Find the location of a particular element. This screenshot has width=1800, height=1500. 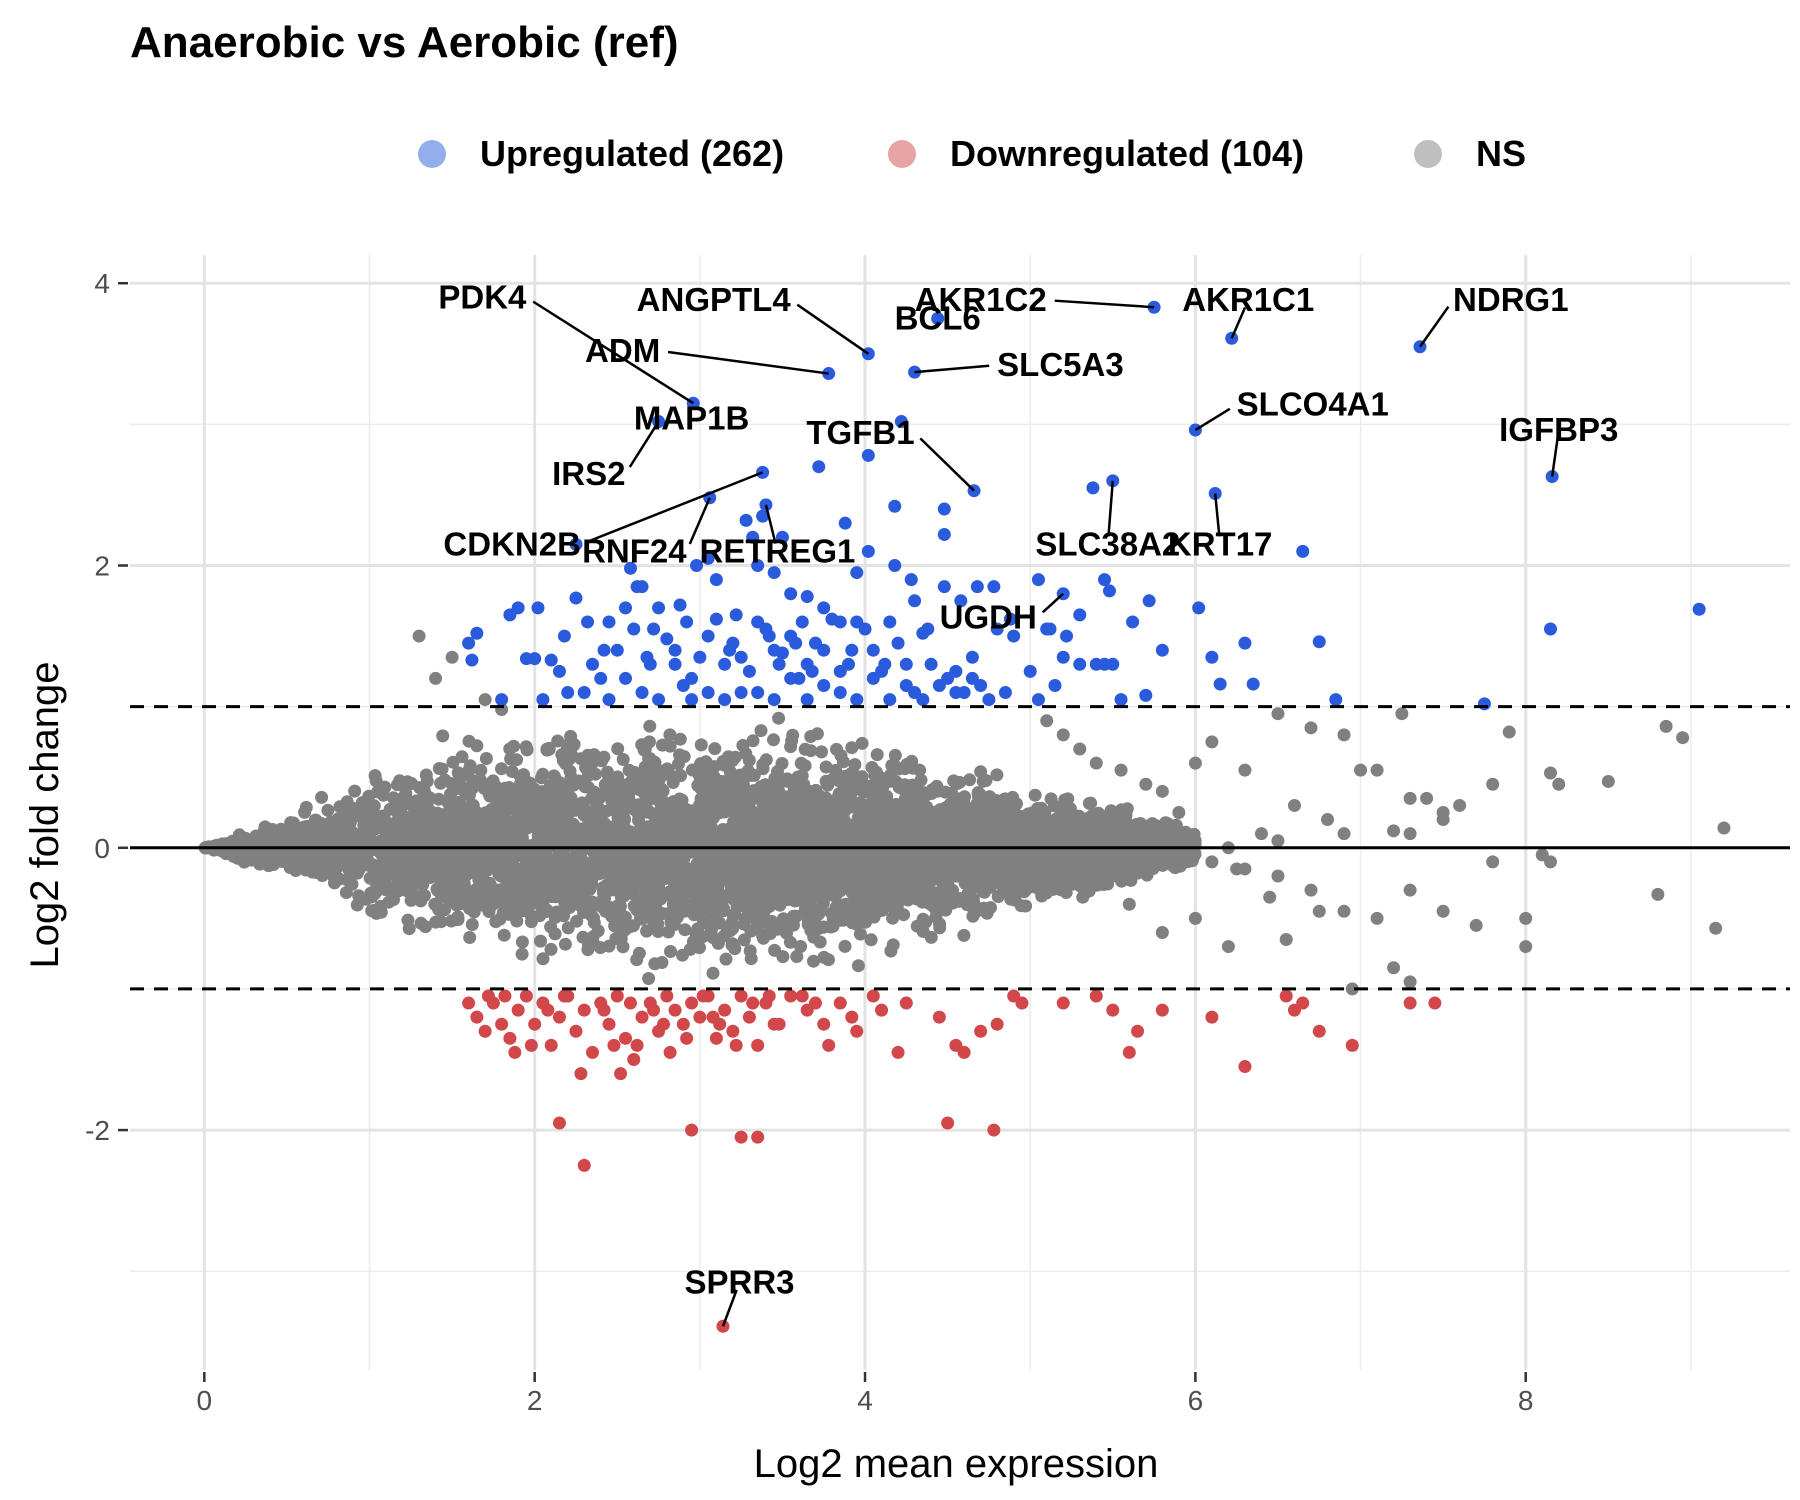

legend-label-up: Upregulated (262) is located at coordinates (632, 153).